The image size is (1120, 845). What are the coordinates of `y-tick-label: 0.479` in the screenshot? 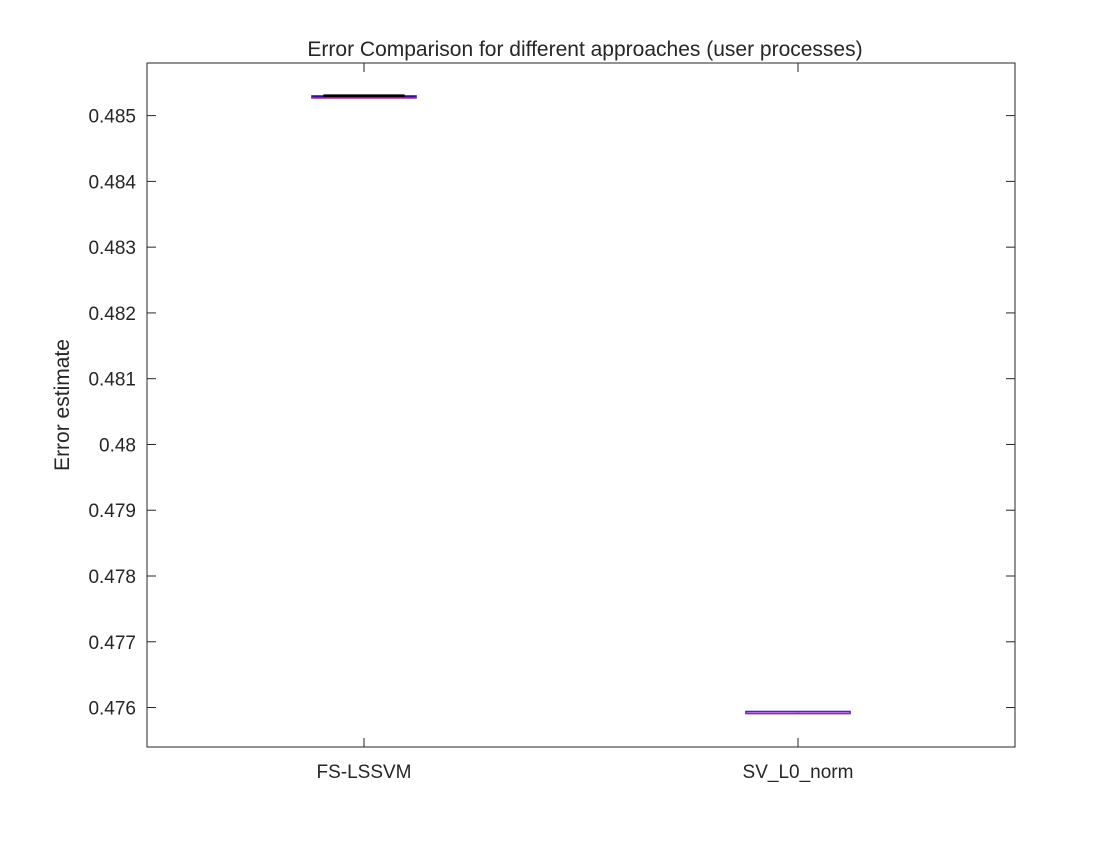 It's located at (112, 511).